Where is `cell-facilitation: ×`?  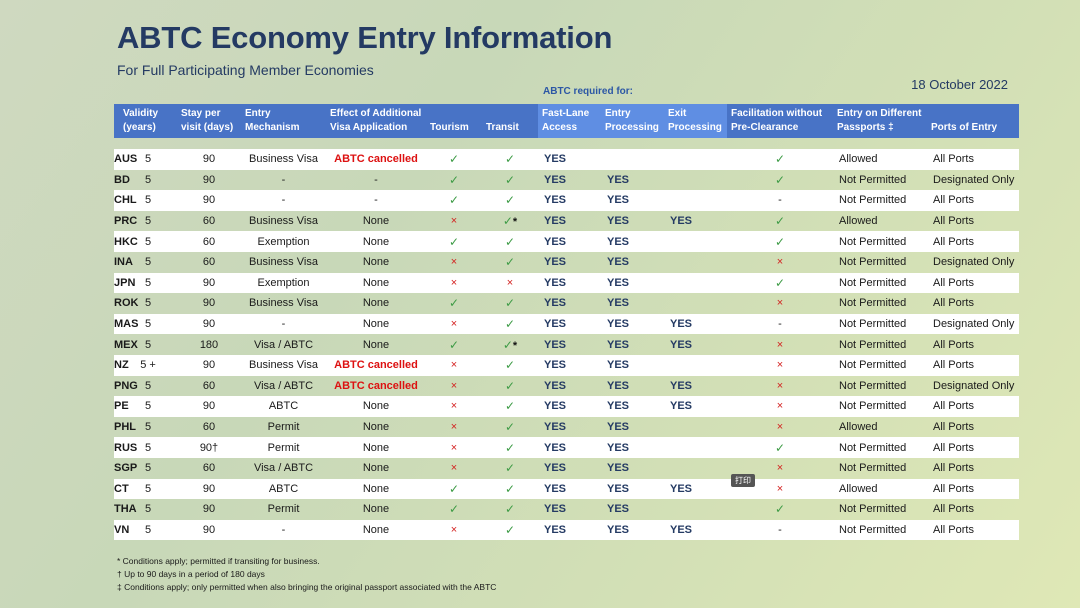
cell-facilitation: × is located at coordinates (780, 344).